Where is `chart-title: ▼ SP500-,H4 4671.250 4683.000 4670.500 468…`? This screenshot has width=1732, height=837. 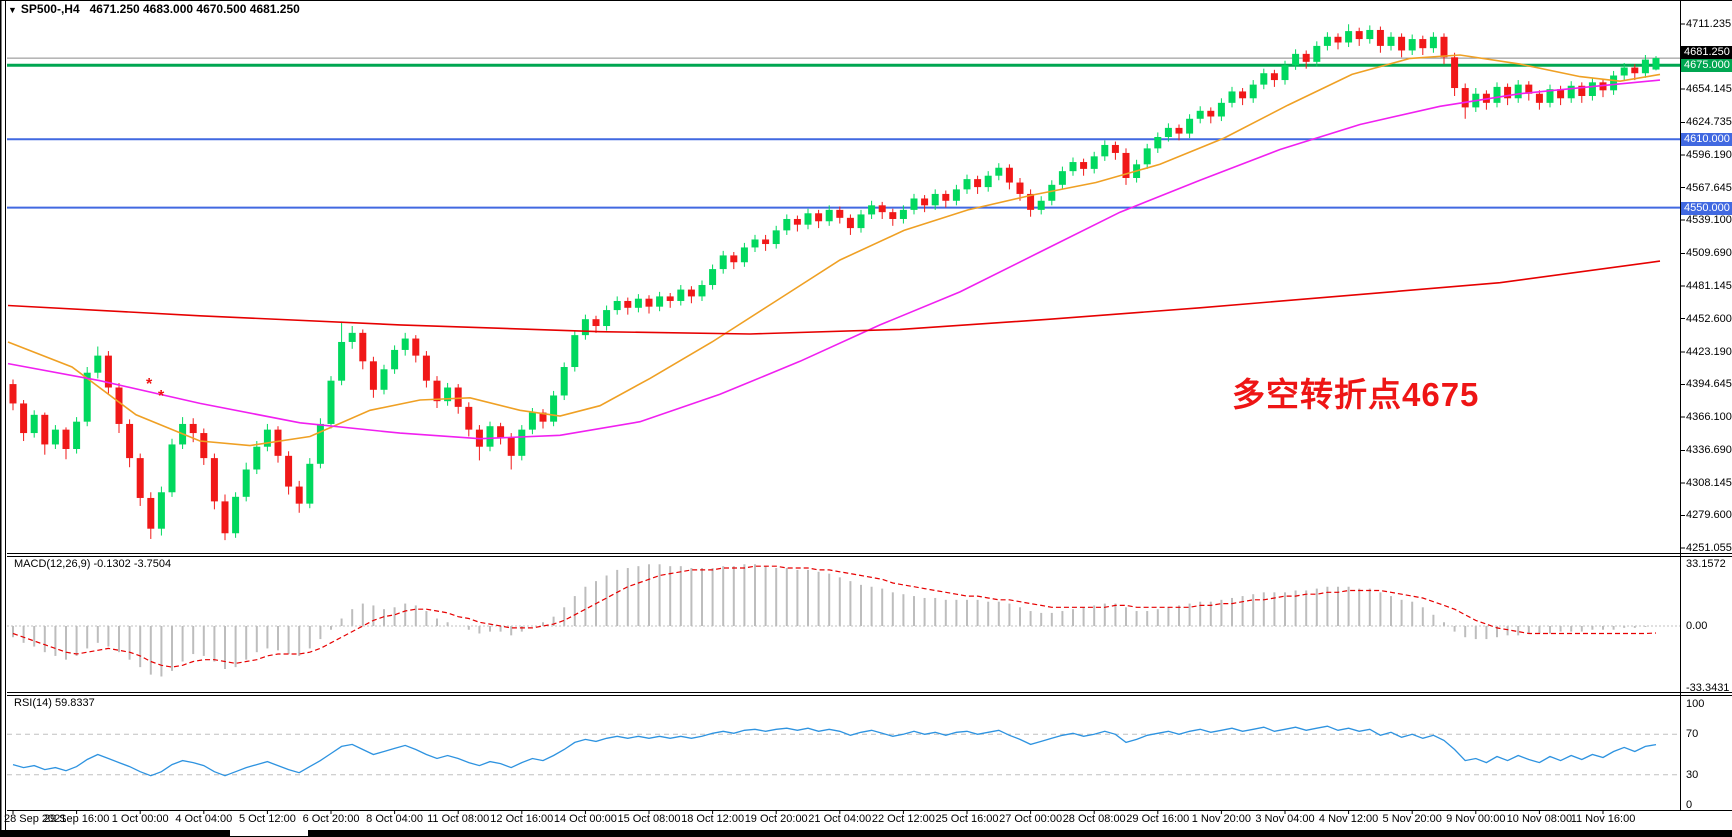 chart-title: ▼ SP500-,H4 4671.250 4683.000 4670.500 468… is located at coordinates (154, 9).